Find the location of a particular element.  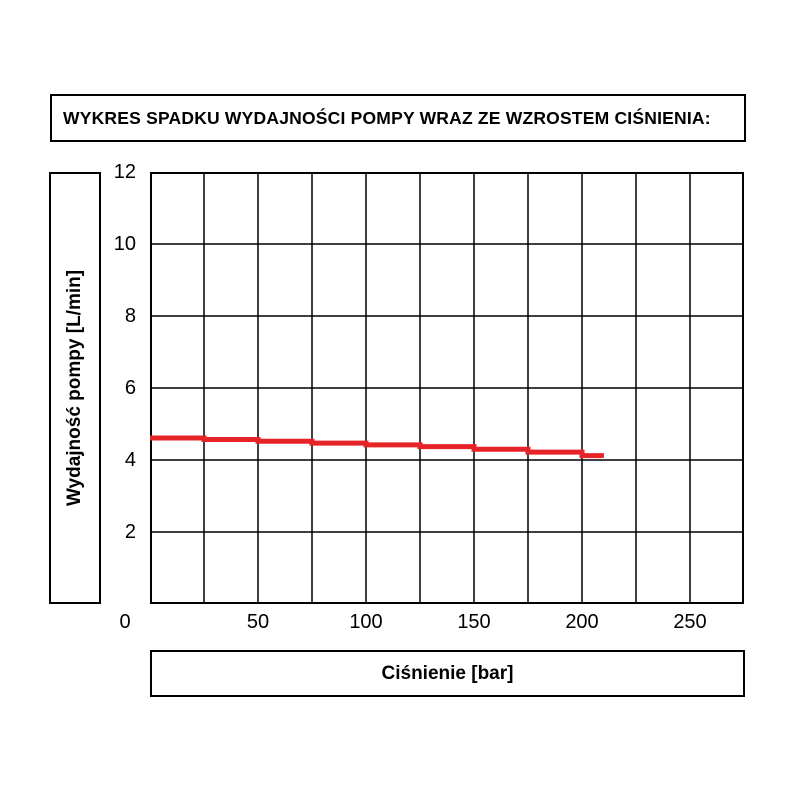

y-tick-label: 4 is located at coordinates (130, 460).